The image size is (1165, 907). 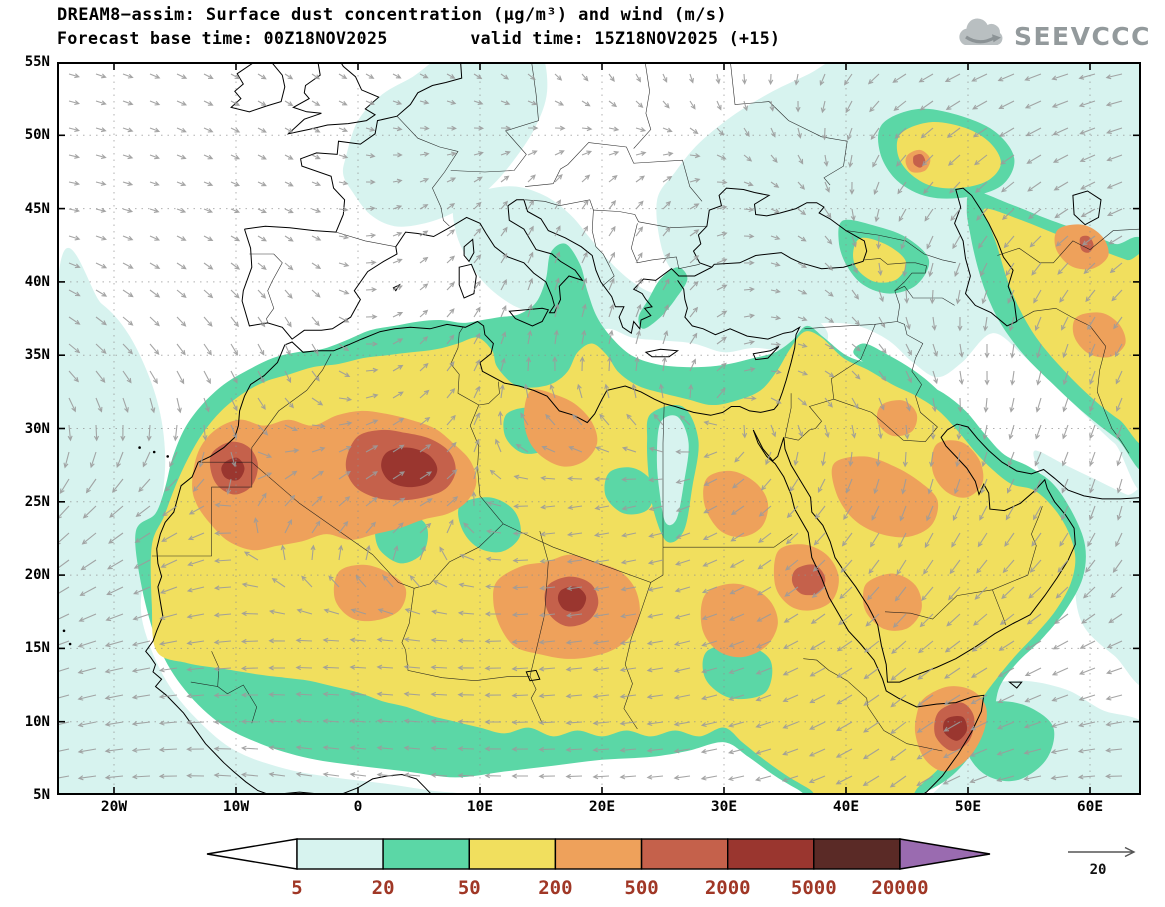 I want to click on lon-tick-label: 40E, so click(x=846, y=807).